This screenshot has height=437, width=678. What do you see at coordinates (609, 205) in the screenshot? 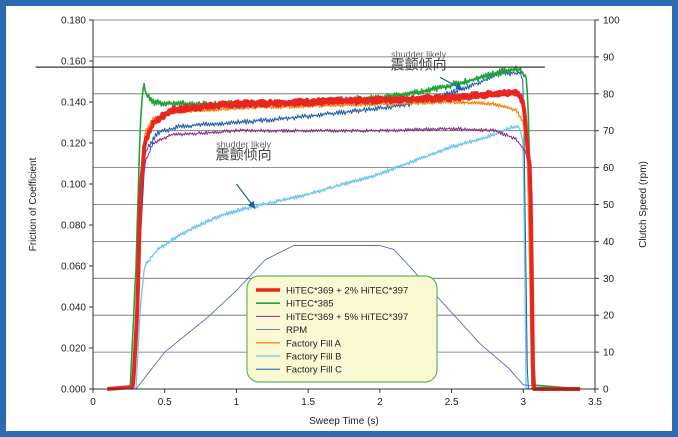
I see `y2-tick-label: 50` at bounding box center [609, 205].